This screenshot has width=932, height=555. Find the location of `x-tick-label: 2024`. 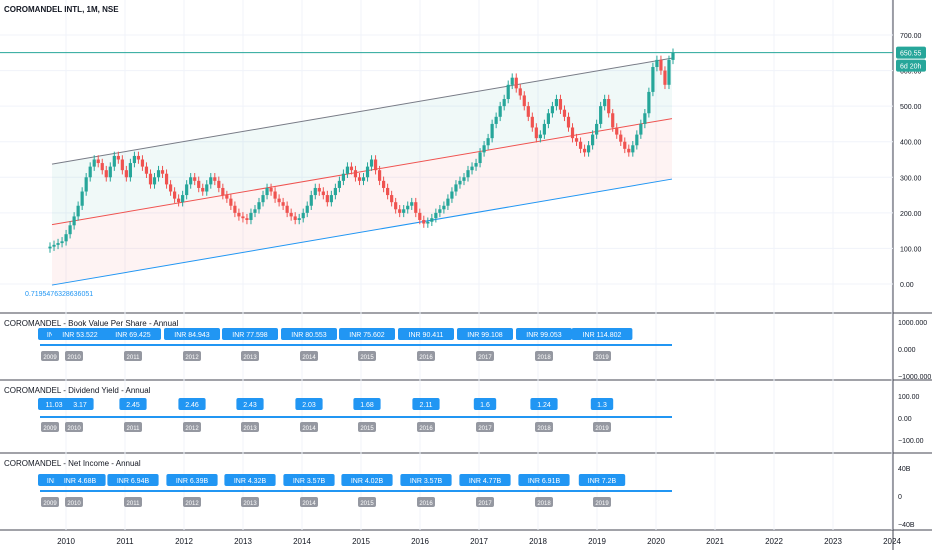

x-tick-label: 2024 is located at coordinates (892, 541).